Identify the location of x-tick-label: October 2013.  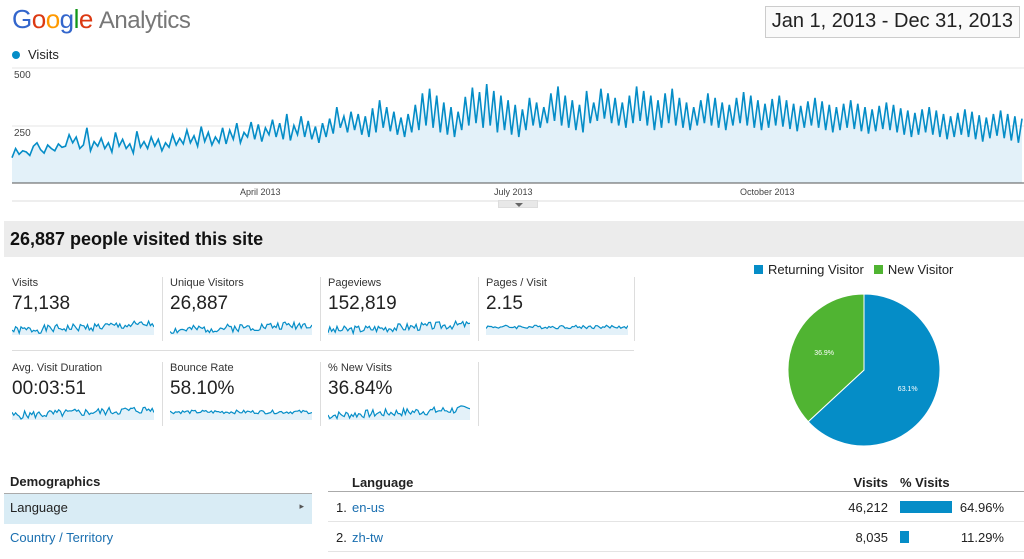
(767, 192).